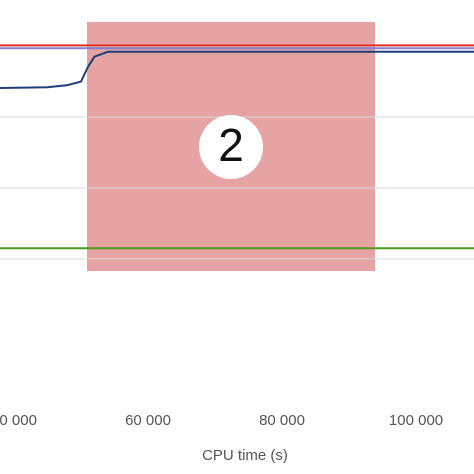 Image resolution: width=474 pixels, height=474 pixels. What do you see at coordinates (237, 69) in the screenshot?
I see `series-line` at bounding box center [237, 69].